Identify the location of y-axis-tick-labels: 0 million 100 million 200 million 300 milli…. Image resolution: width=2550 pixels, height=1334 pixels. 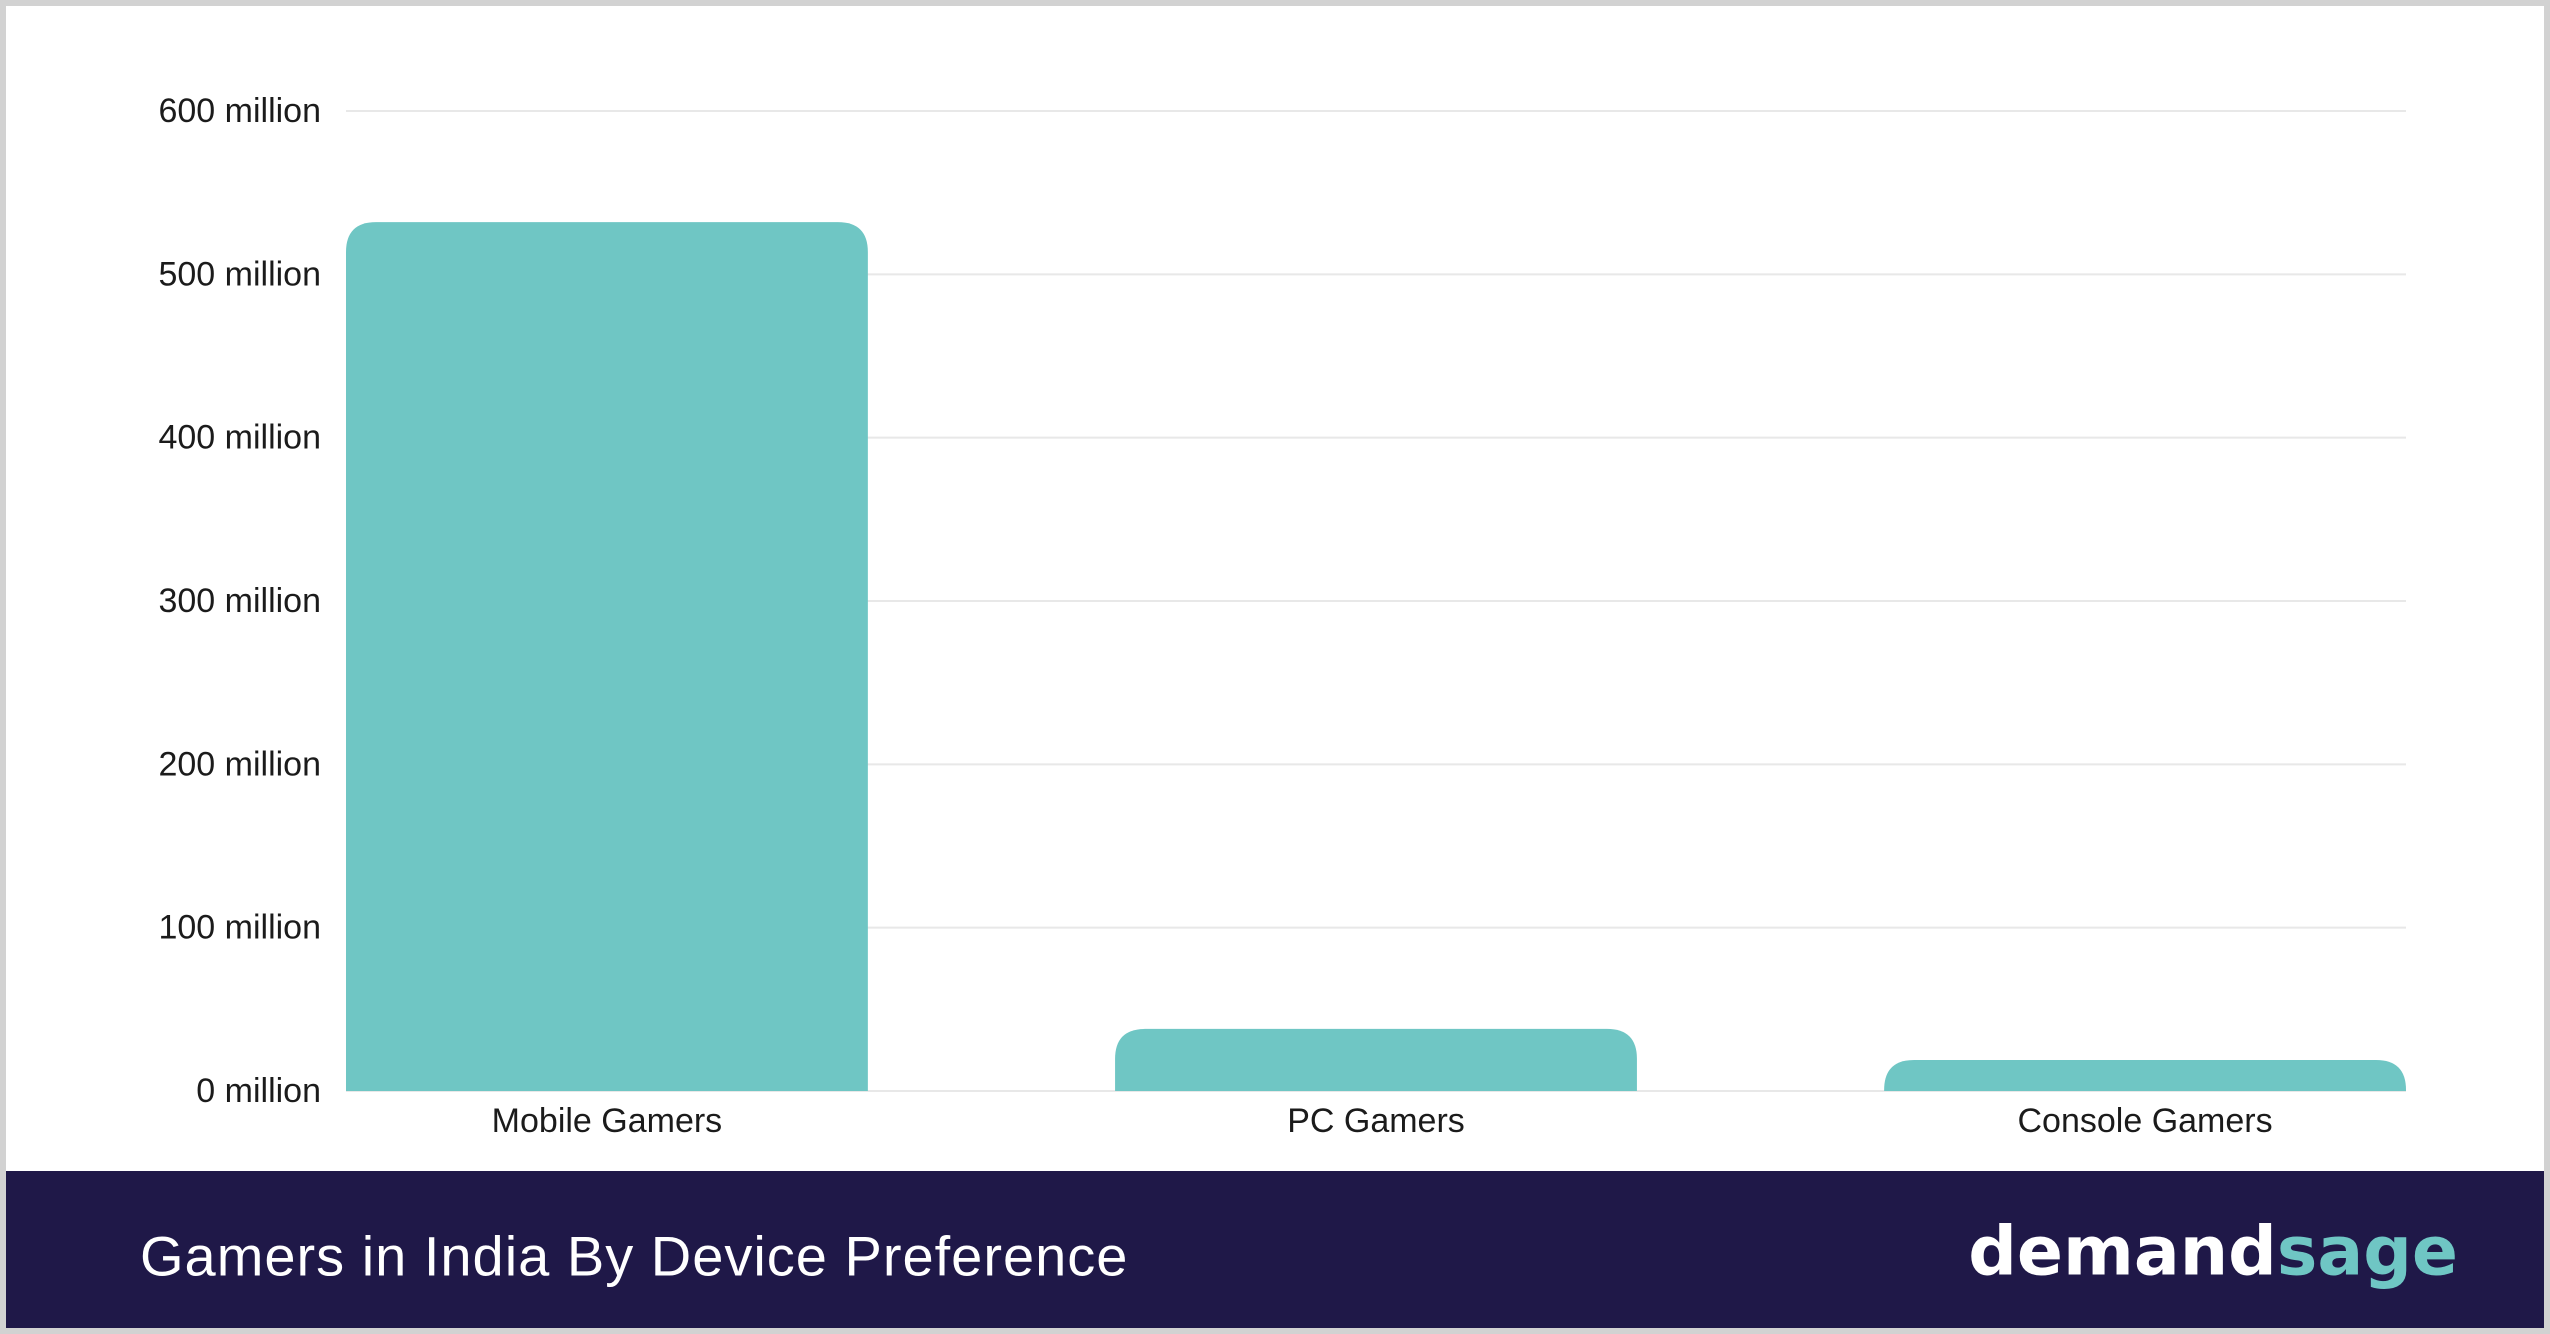
(239, 601).